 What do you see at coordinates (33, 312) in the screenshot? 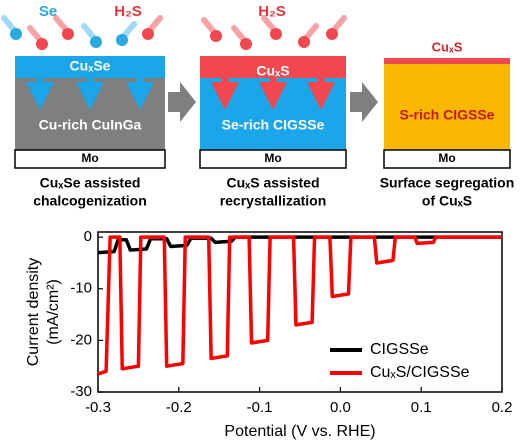
I see `y-axis-label: Current density` at bounding box center [33, 312].